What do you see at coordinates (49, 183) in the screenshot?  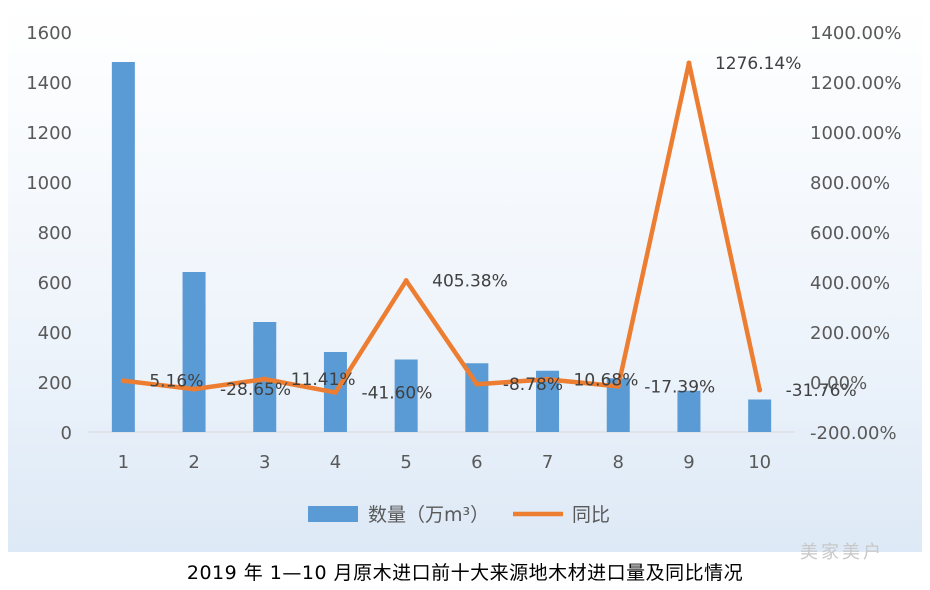 I see `left-tick-label: 1000` at bounding box center [49, 183].